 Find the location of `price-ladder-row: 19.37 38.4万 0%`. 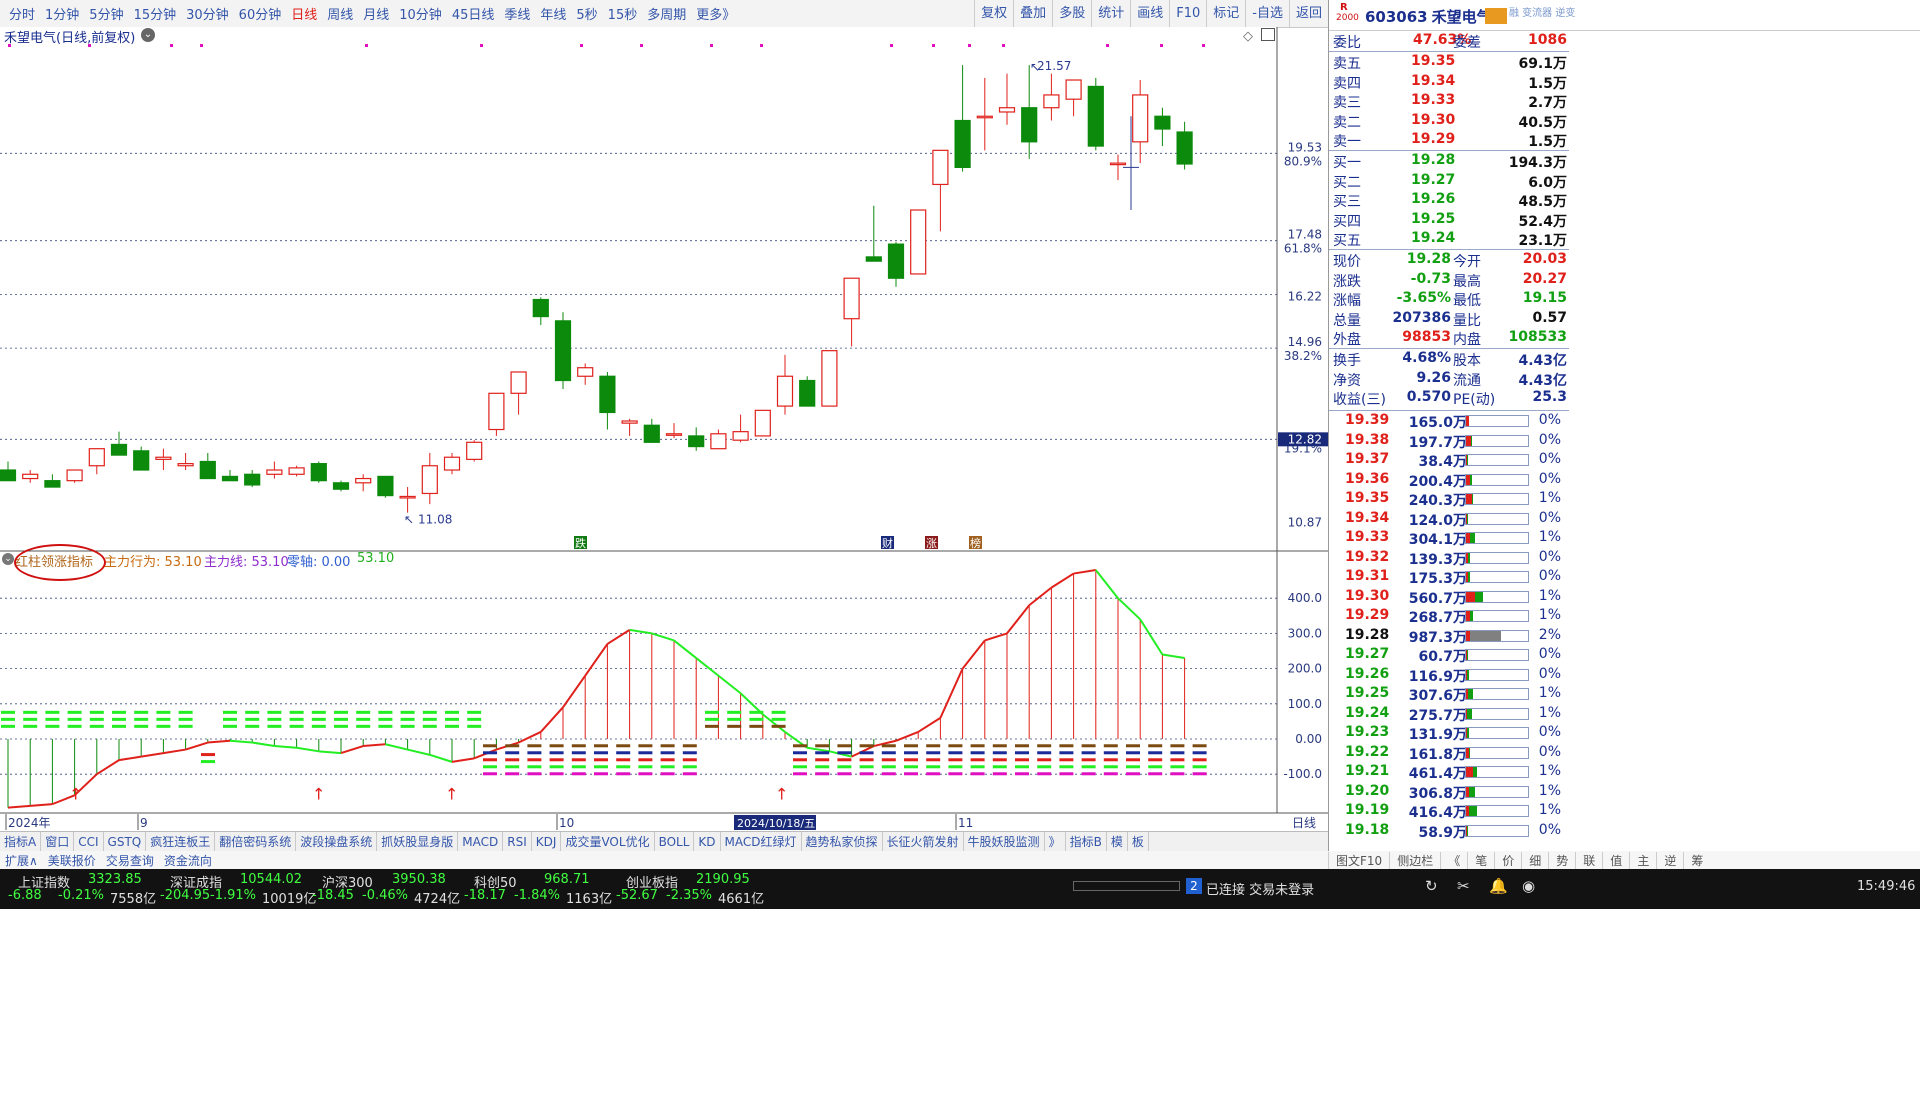

price-ladder-row: 19.37 38.4万 0% is located at coordinates (1449, 460).